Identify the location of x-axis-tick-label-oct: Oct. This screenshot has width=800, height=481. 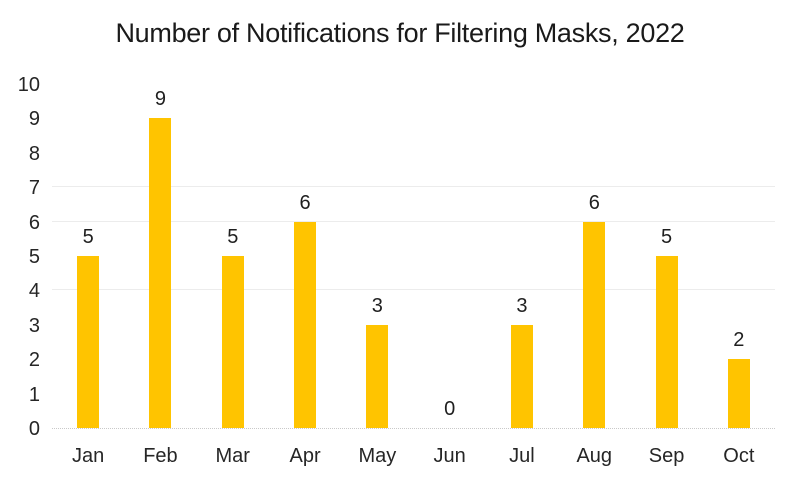
(739, 456).